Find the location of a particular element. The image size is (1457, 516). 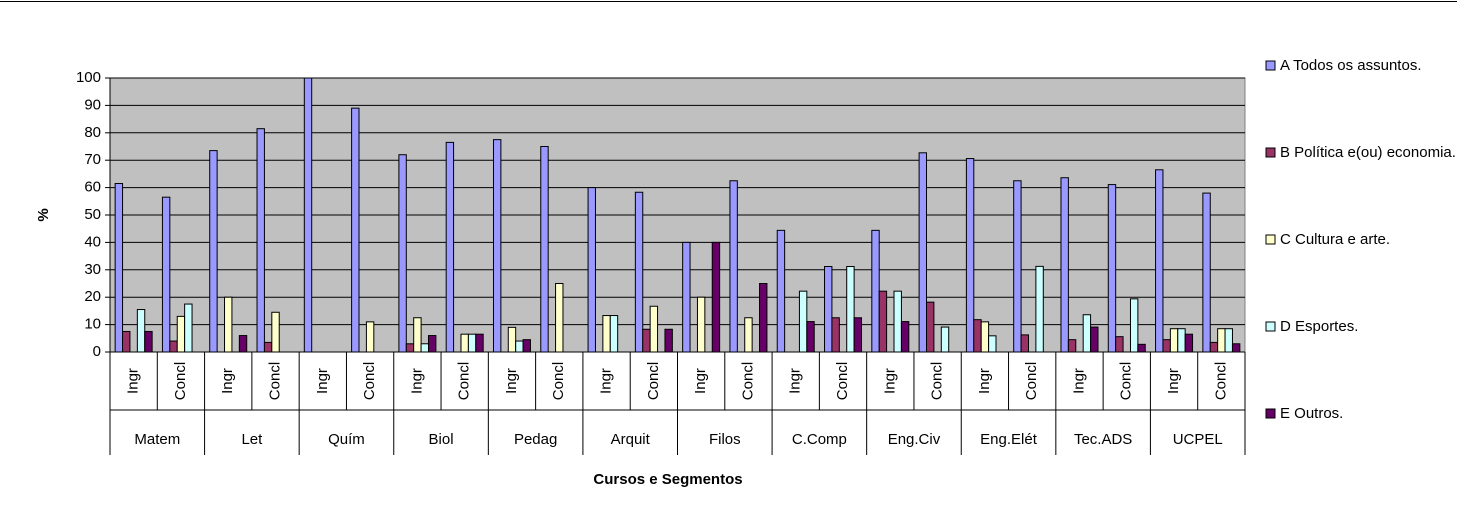

legend-label: A Todos os assuntos. is located at coordinates (1350, 65).